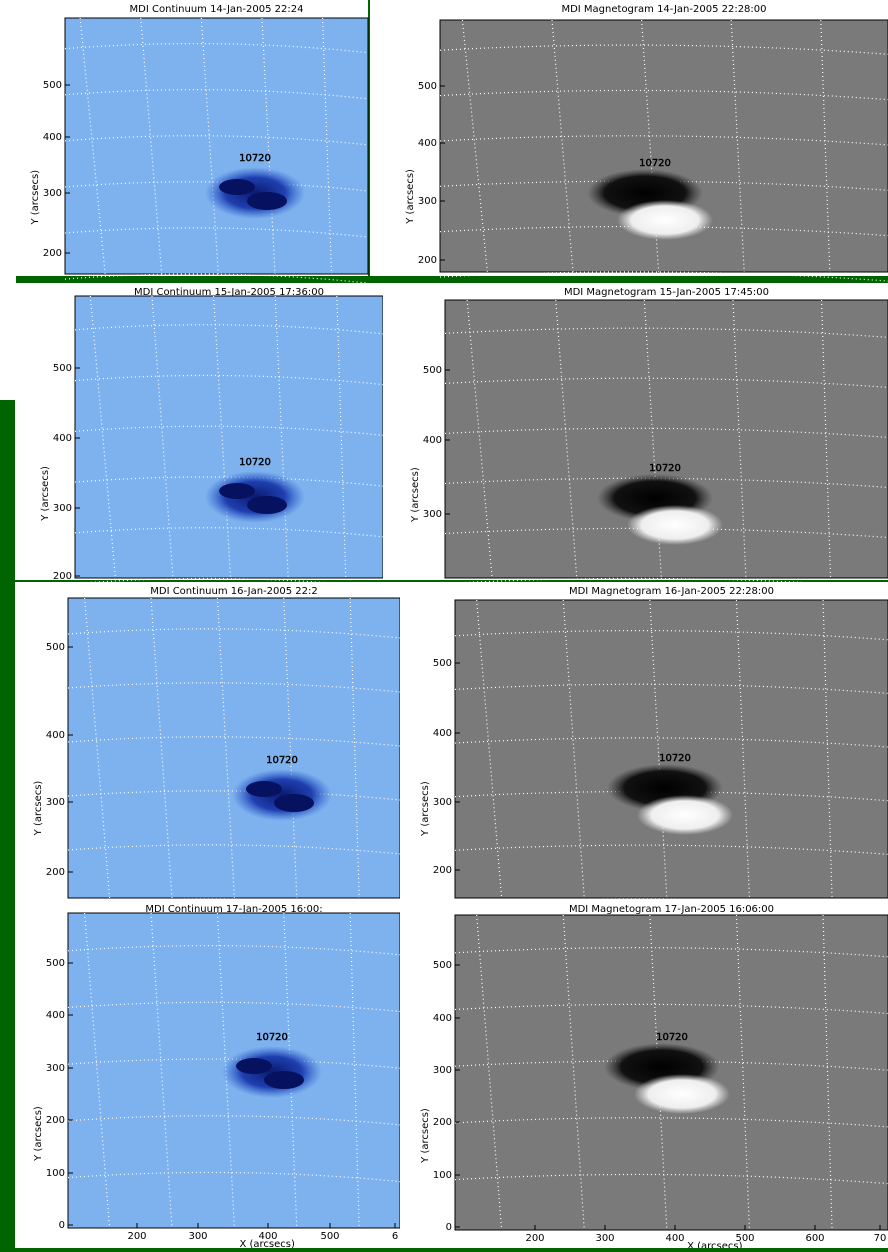 The image size is (888, 1252). I want to click on panel-title: MDI Continuum 17-Jan-2005 16:00:, so click(233, 909).